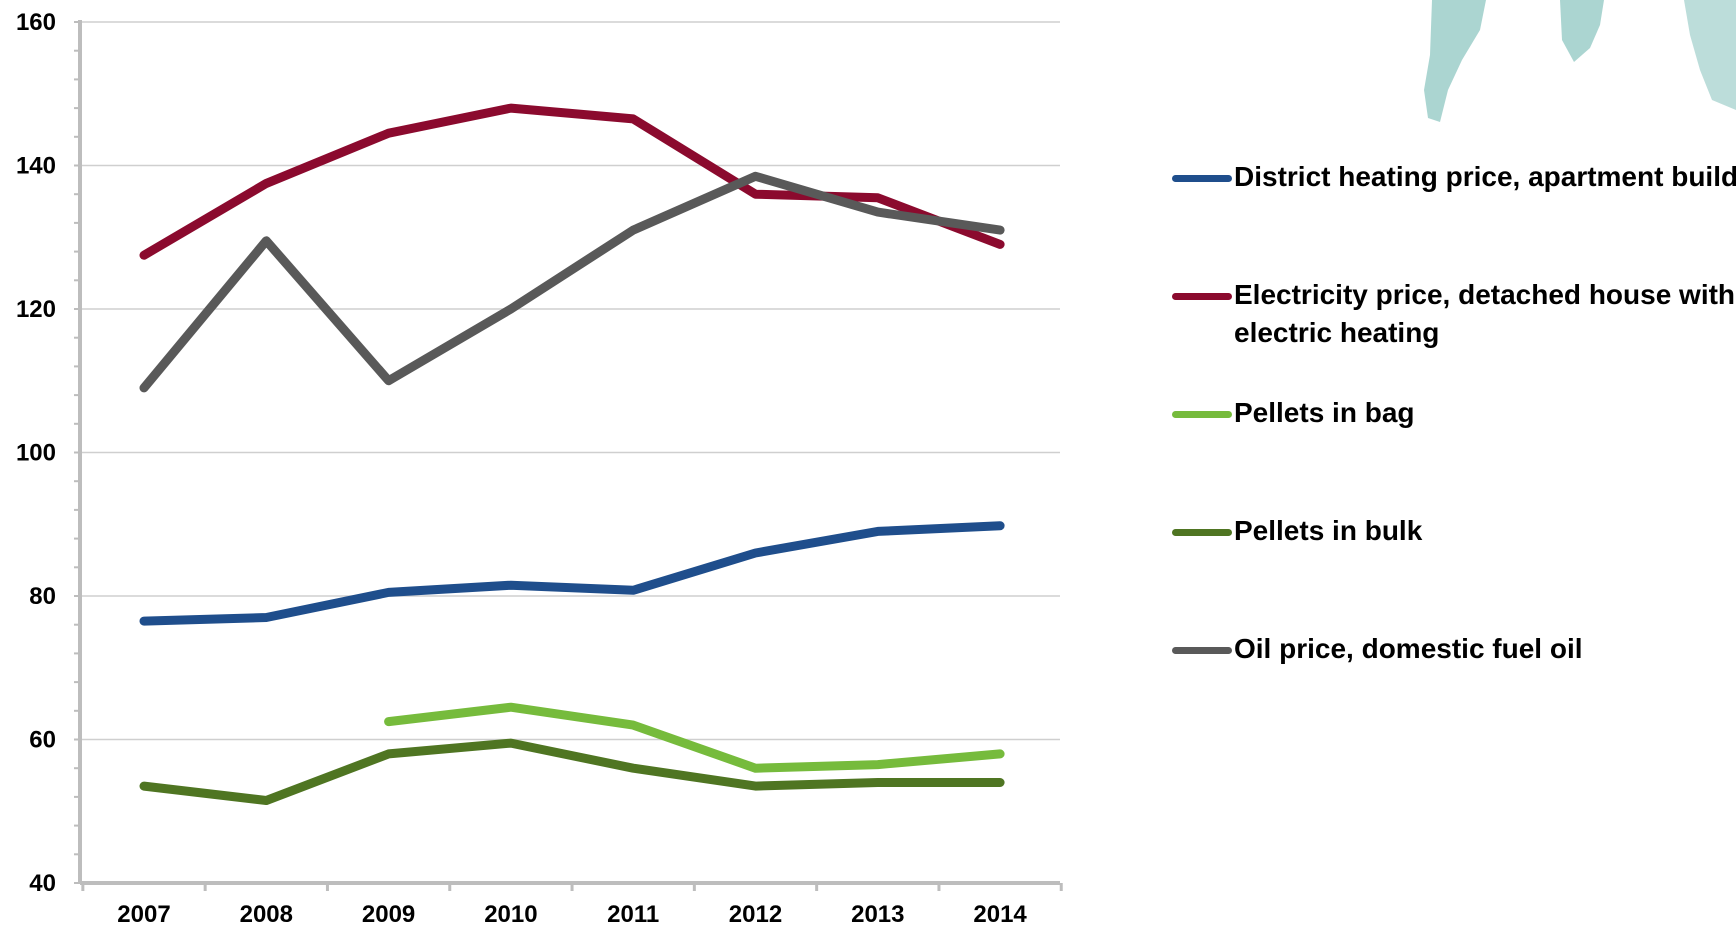 The width and height of the screenshot is (1736, 931). I want to click on x-tick-label: 2009, so click(388, 914).